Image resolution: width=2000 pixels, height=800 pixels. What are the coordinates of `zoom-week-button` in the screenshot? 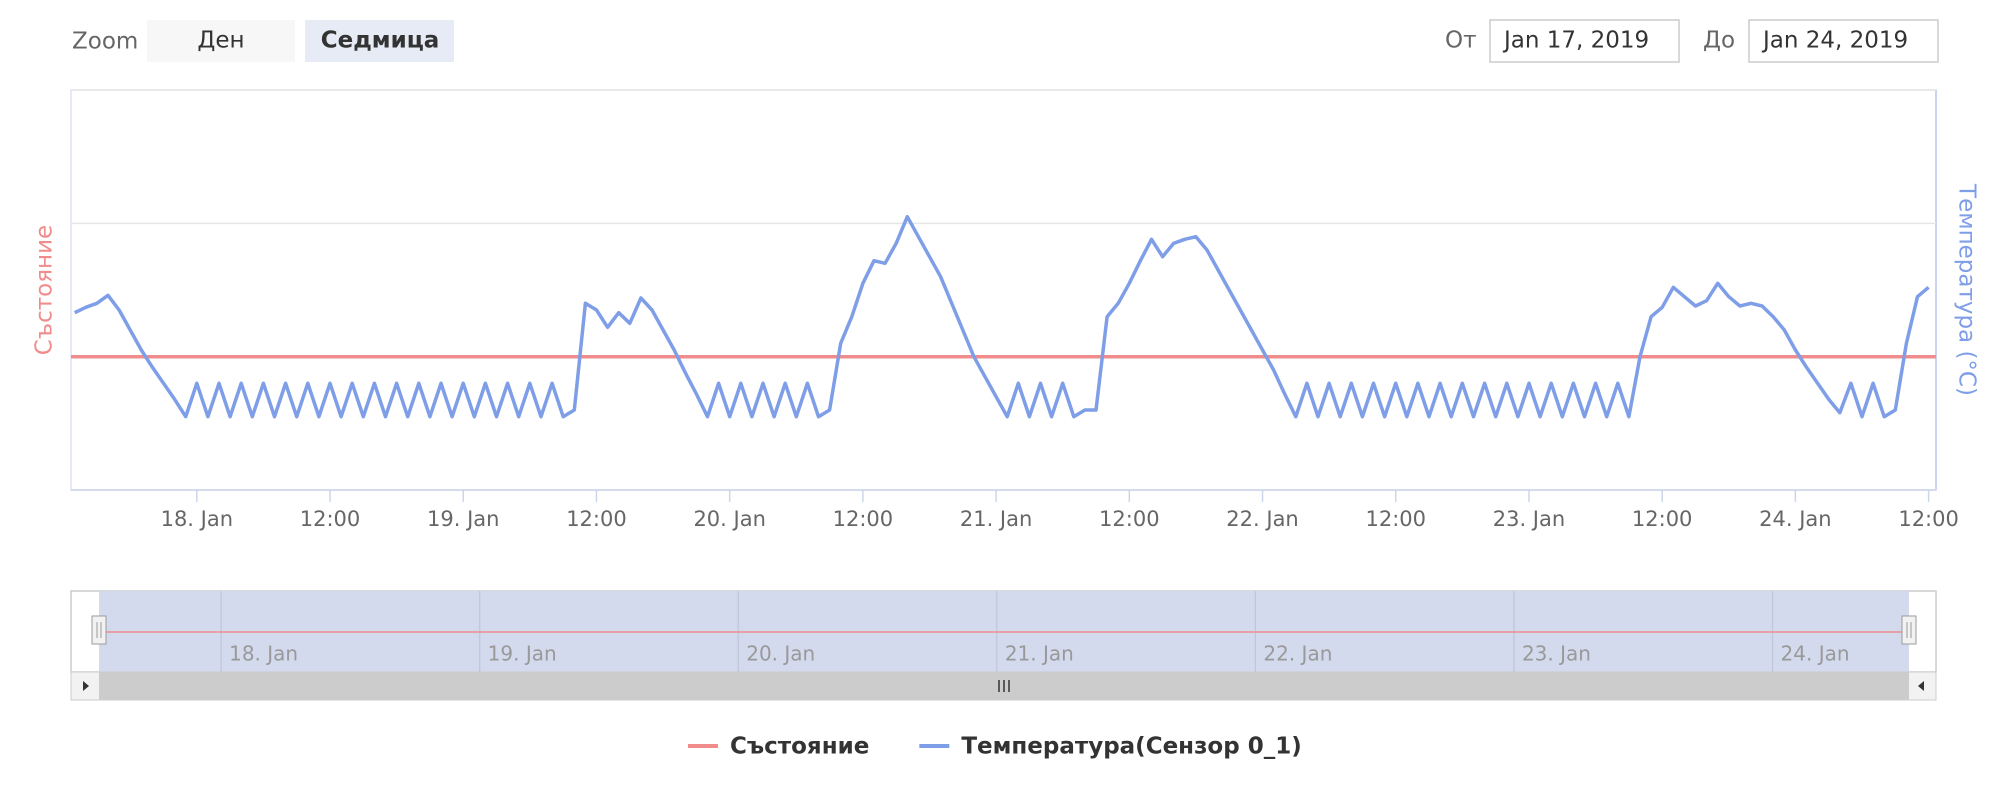 It's located at (379, 41).